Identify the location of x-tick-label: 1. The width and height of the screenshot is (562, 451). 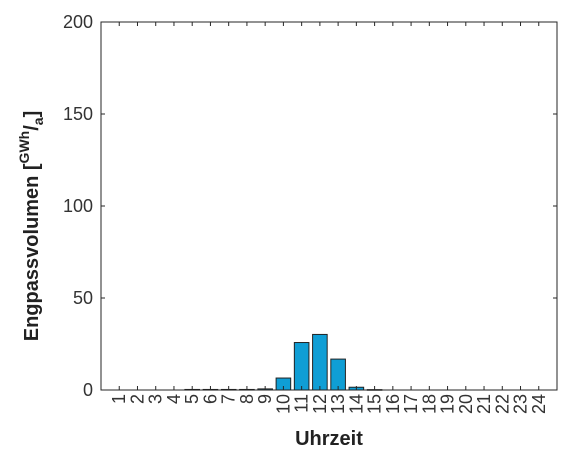
(119, 399).